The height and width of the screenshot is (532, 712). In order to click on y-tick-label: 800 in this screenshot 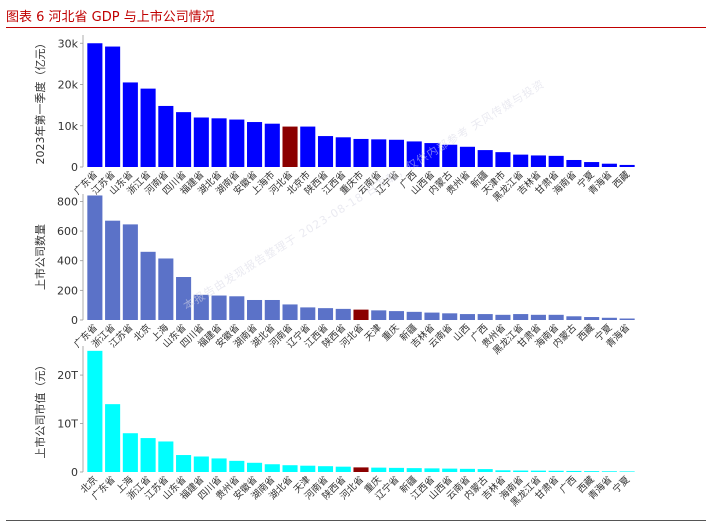, I will do `click(67, 201)`.